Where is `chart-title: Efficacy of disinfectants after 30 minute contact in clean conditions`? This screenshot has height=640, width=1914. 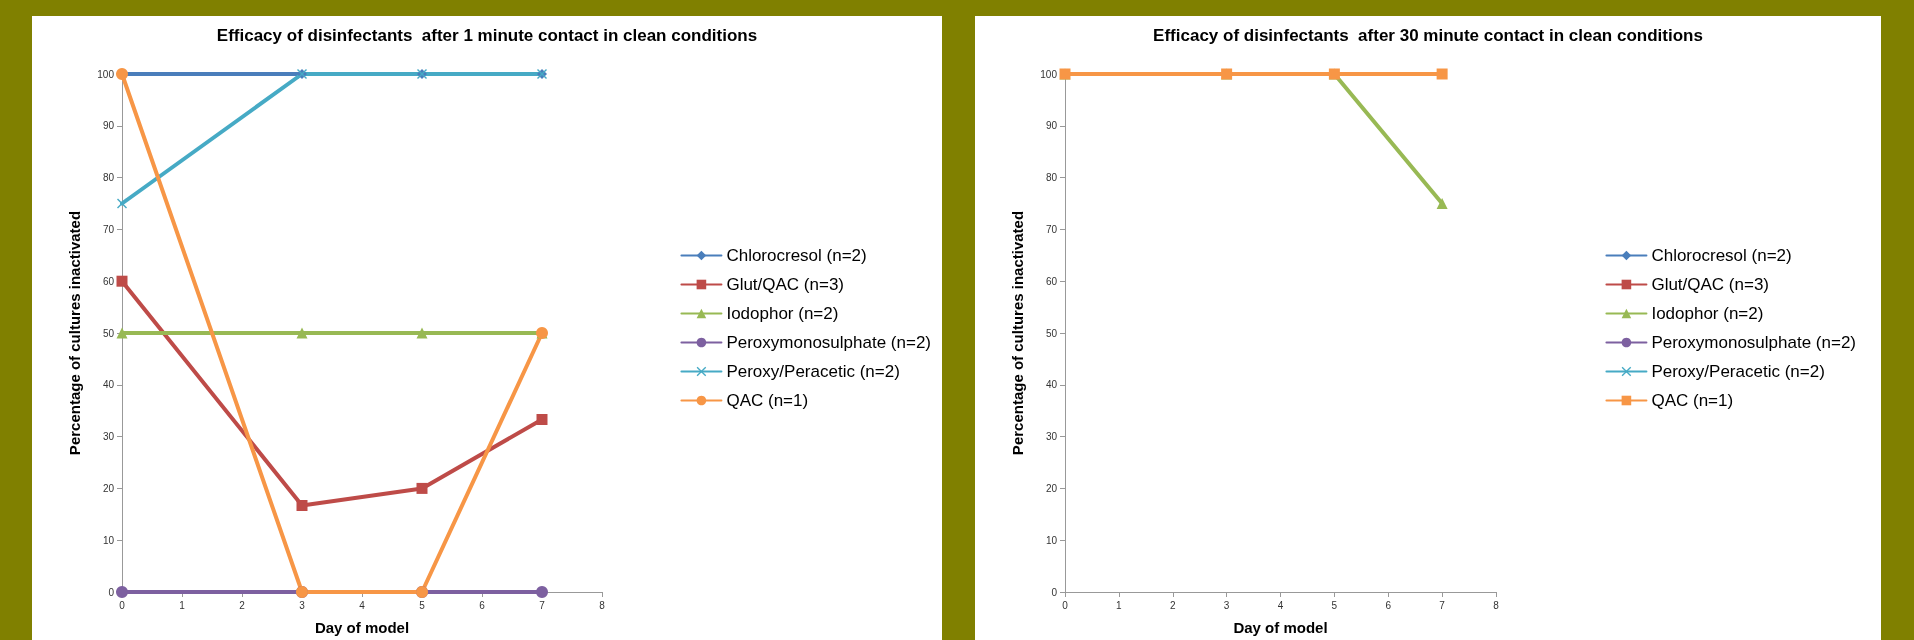 chart-title: Efficacy of disinfectants after 30 minute contact in clean conditions is located at coordinates (1428, 35).